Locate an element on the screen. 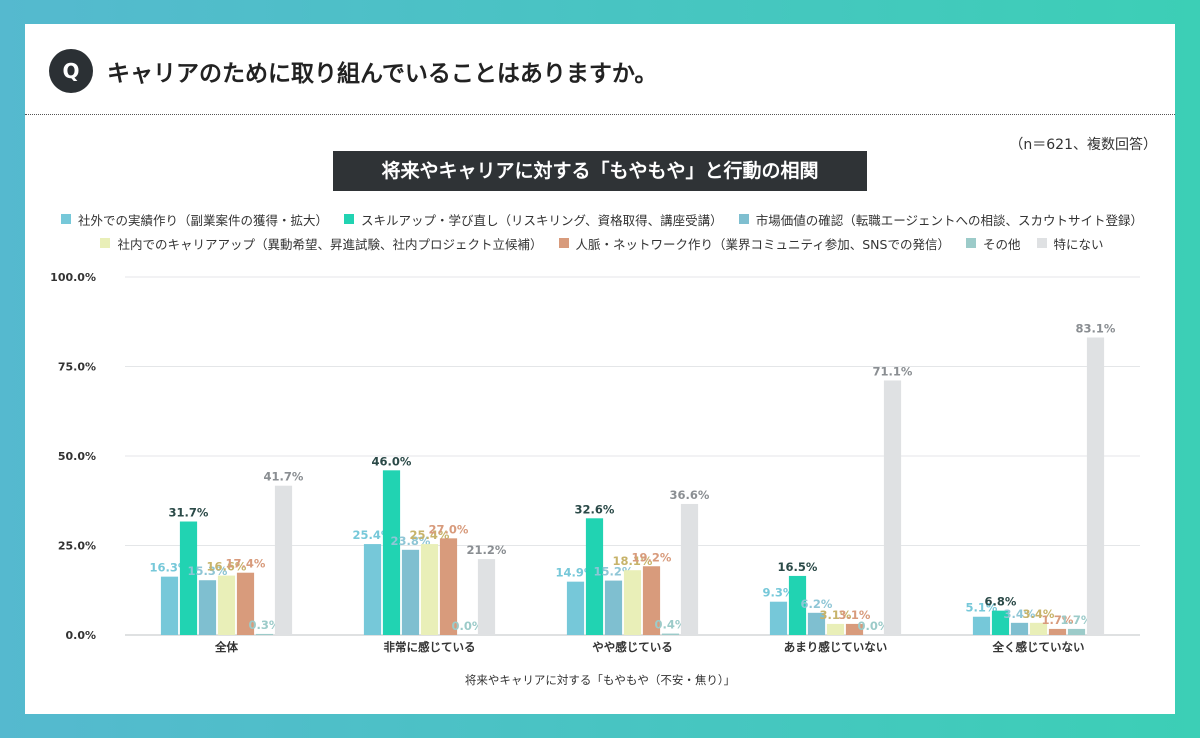 The width and height of the screenshot is (1200, 738). dotted-divider is located at coordinates (600, 114).